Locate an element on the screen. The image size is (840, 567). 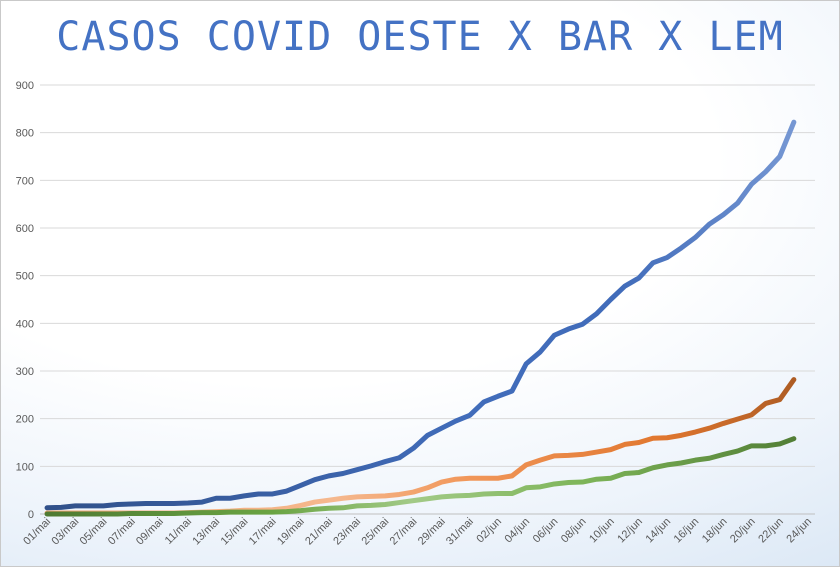
y-tick-label: 500 is located at coordinates (25, 277).